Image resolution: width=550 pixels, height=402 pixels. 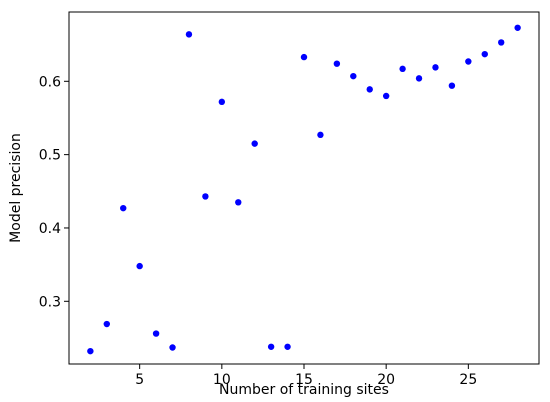 What do you see at coordinates (50, 82) in the screenshot?
I see `y-tick-label: 0.6` at bounding box center [50, 82].